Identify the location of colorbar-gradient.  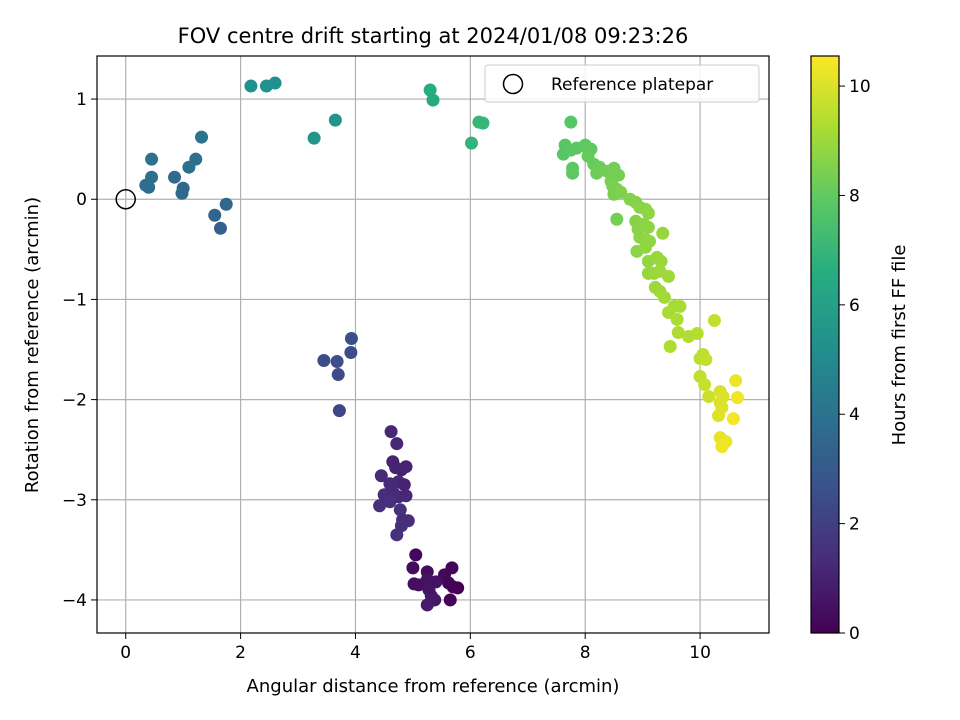
(825, 344).